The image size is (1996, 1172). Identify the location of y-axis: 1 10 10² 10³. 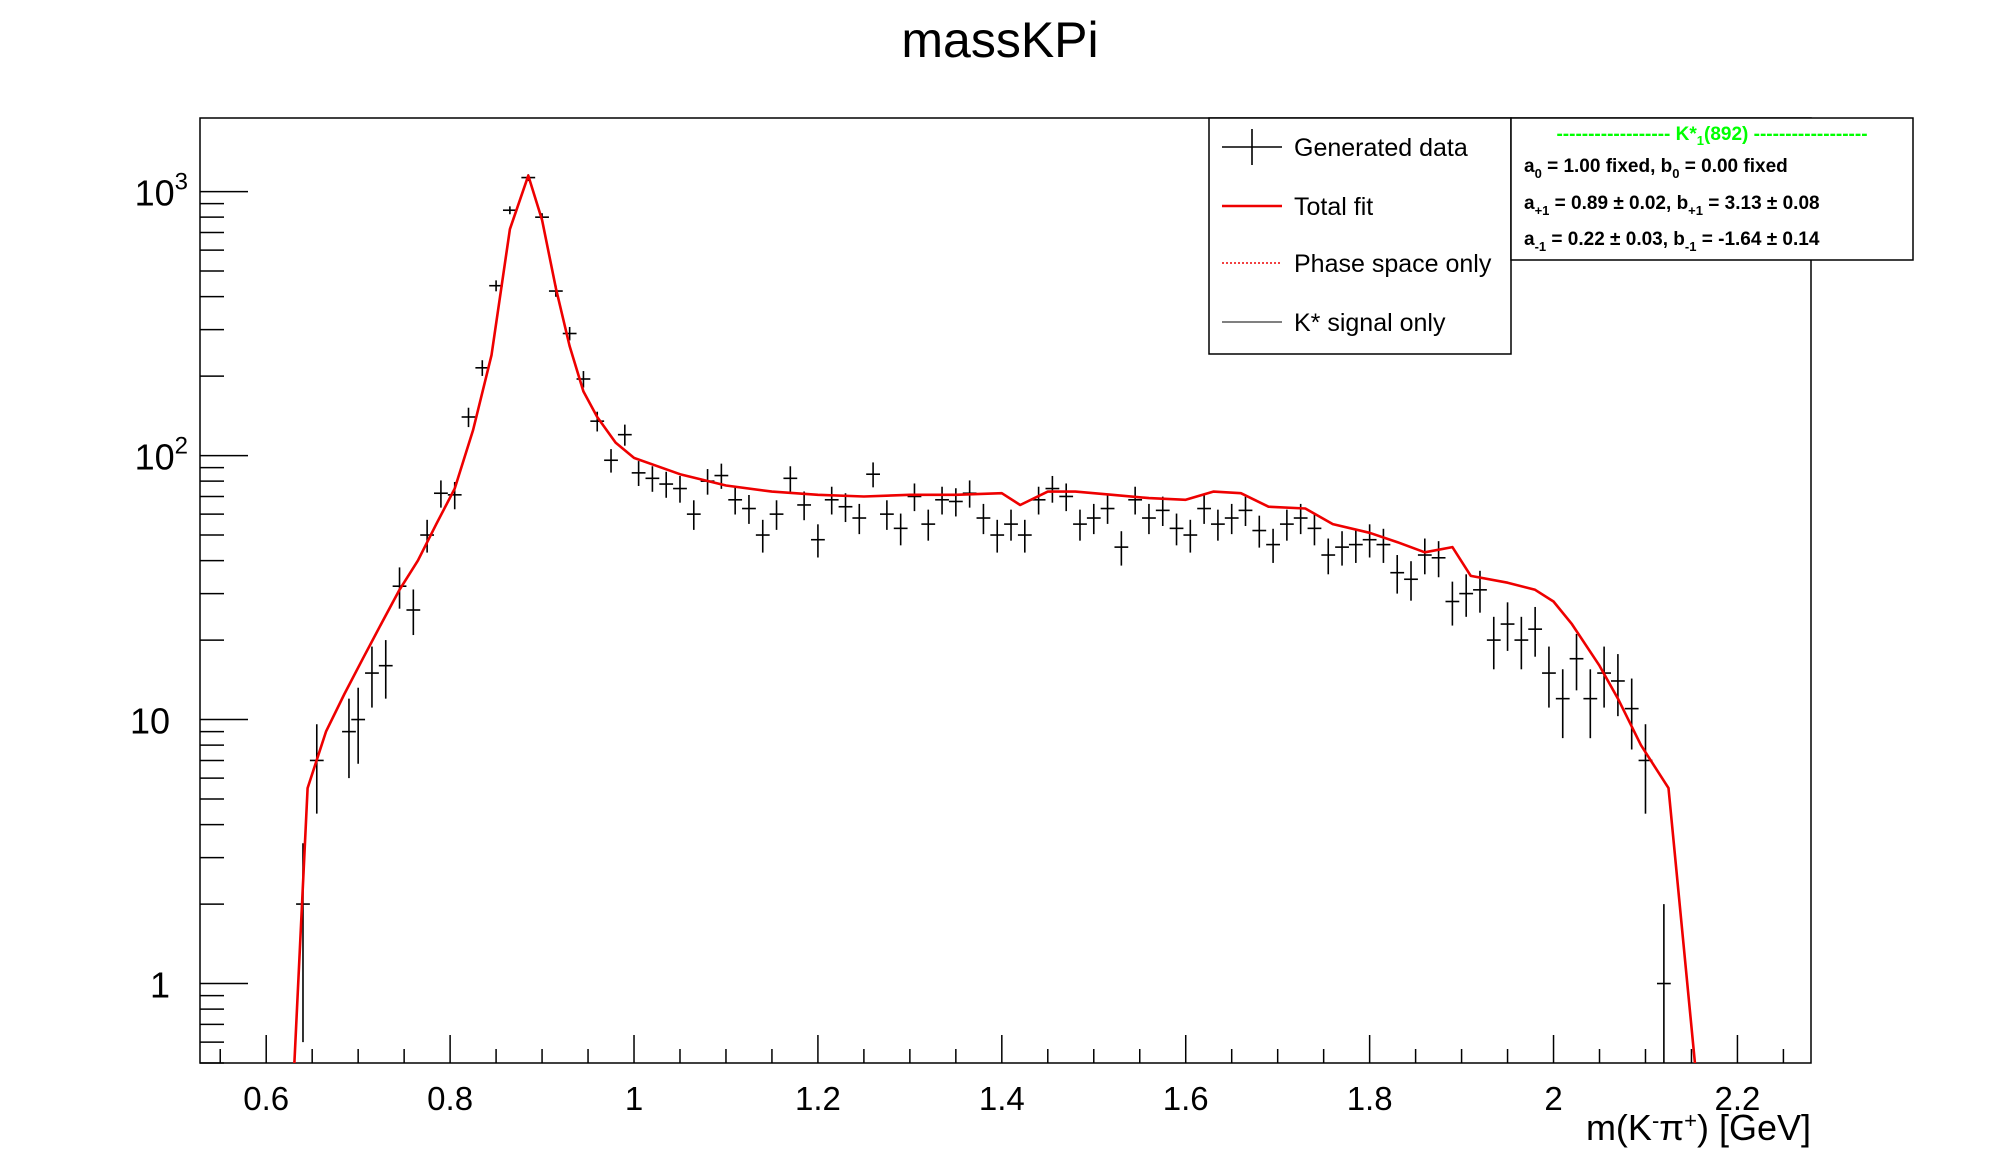
(189, 616).